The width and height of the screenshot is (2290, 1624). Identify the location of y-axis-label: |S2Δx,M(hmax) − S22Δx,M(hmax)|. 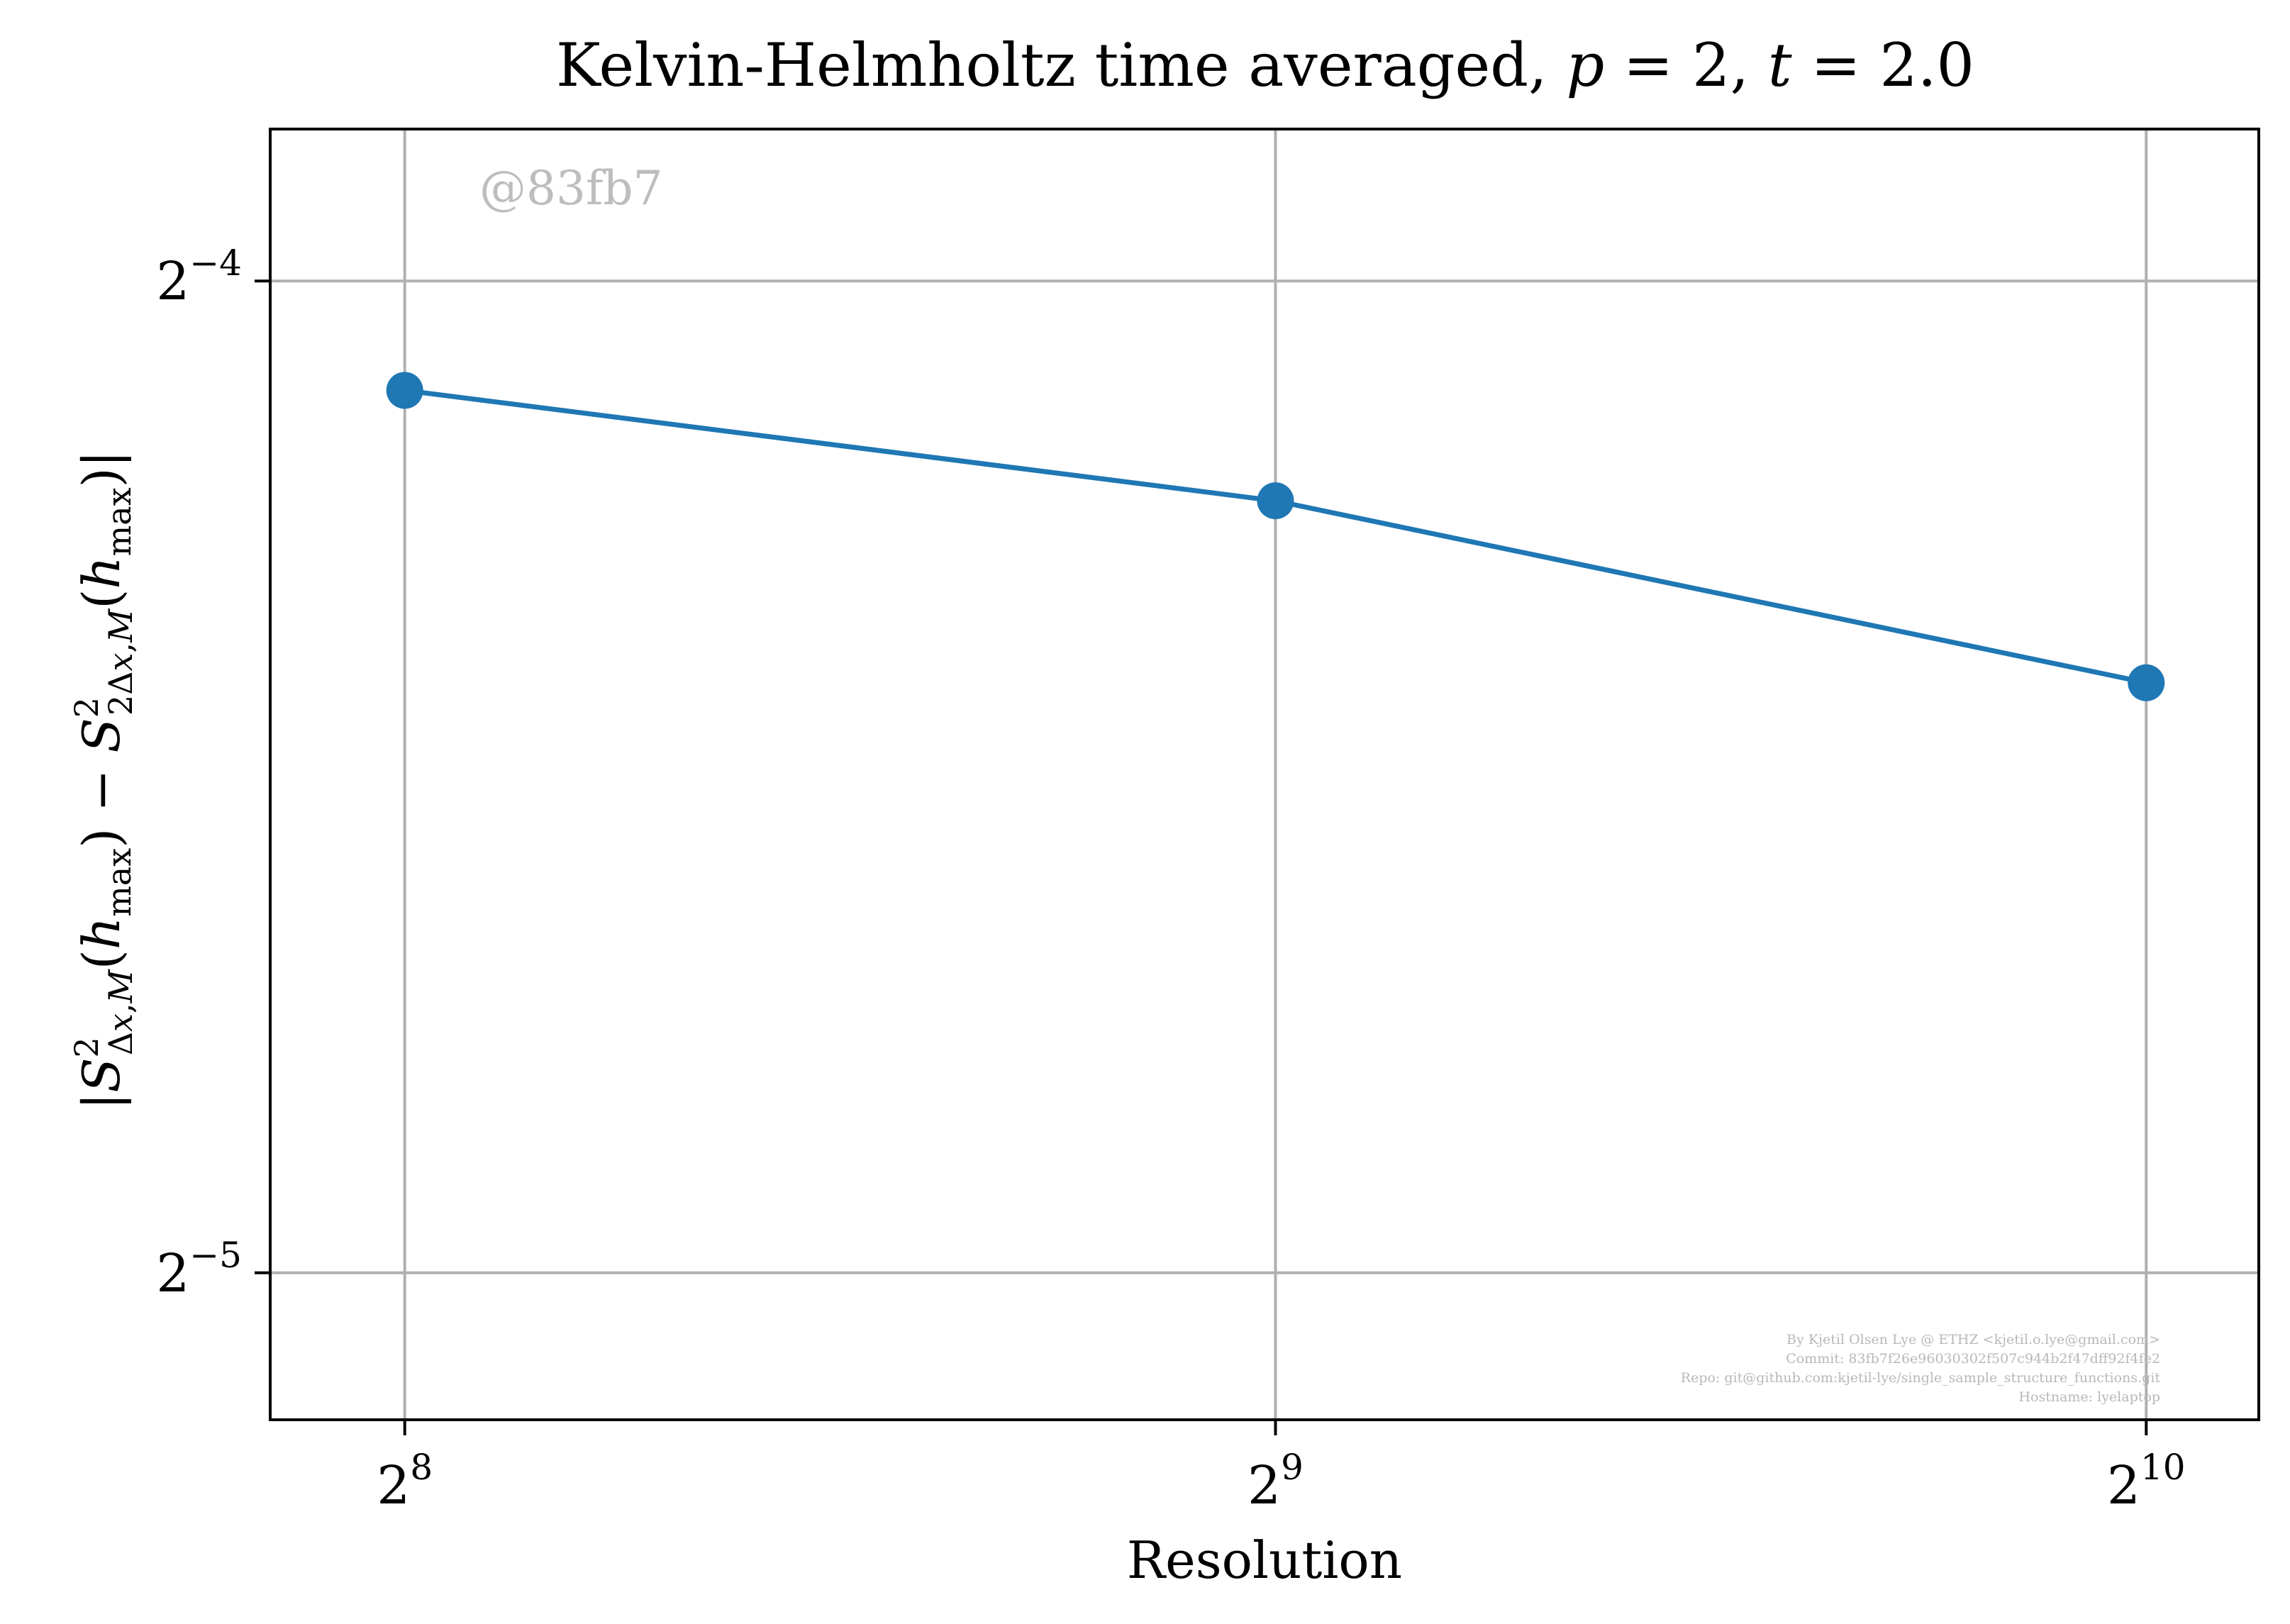
(104, 780).